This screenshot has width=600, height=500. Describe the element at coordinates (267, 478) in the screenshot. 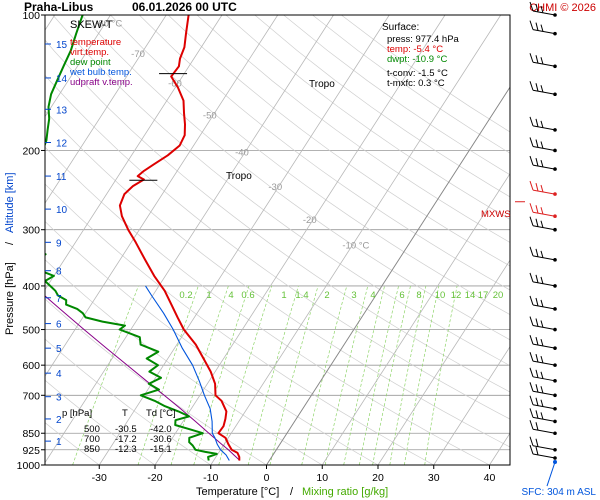

I see `x-tick-label: 0` at that location.